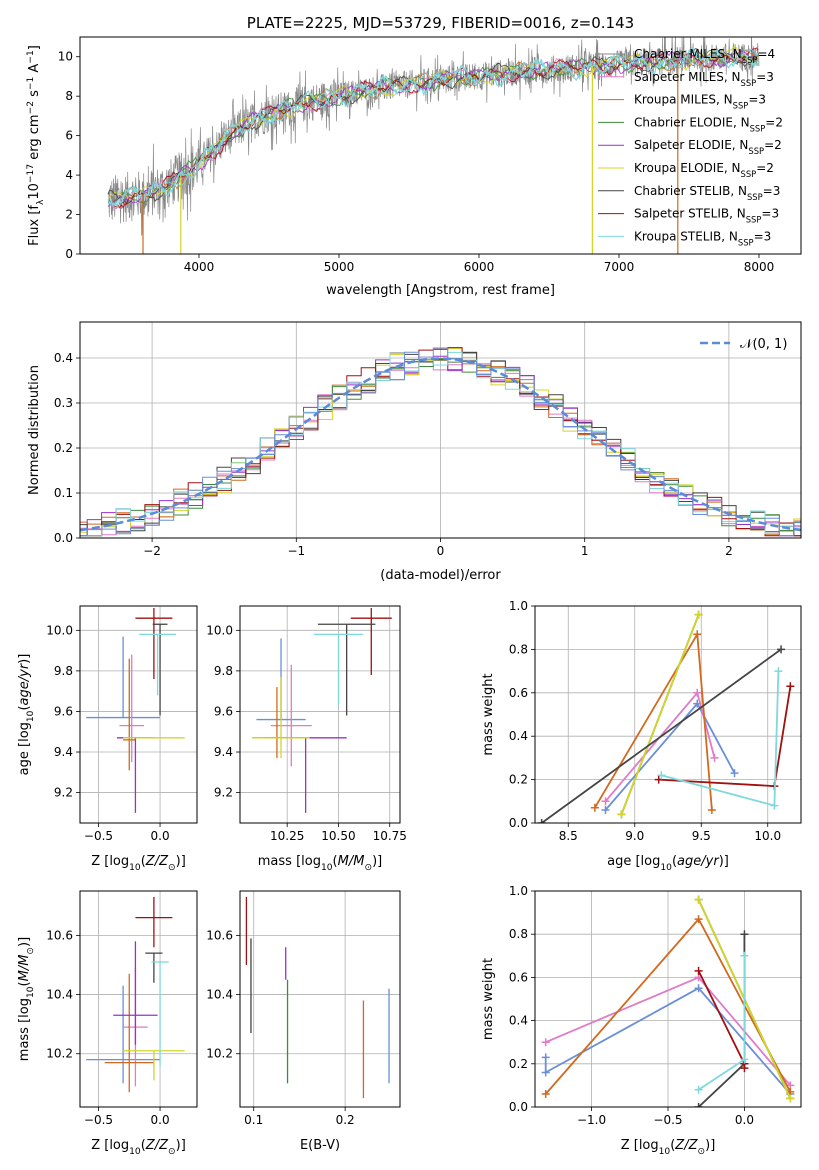 This screenshot has width=819, height=1170. I want to click on weight-vs-Z-grid, so click(668, 999).